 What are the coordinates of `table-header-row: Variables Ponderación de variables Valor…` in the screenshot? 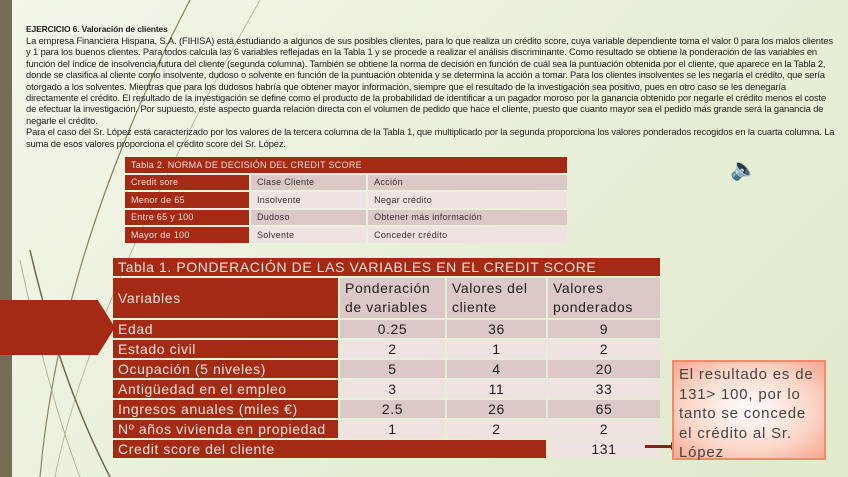 It's located at (386, 298).